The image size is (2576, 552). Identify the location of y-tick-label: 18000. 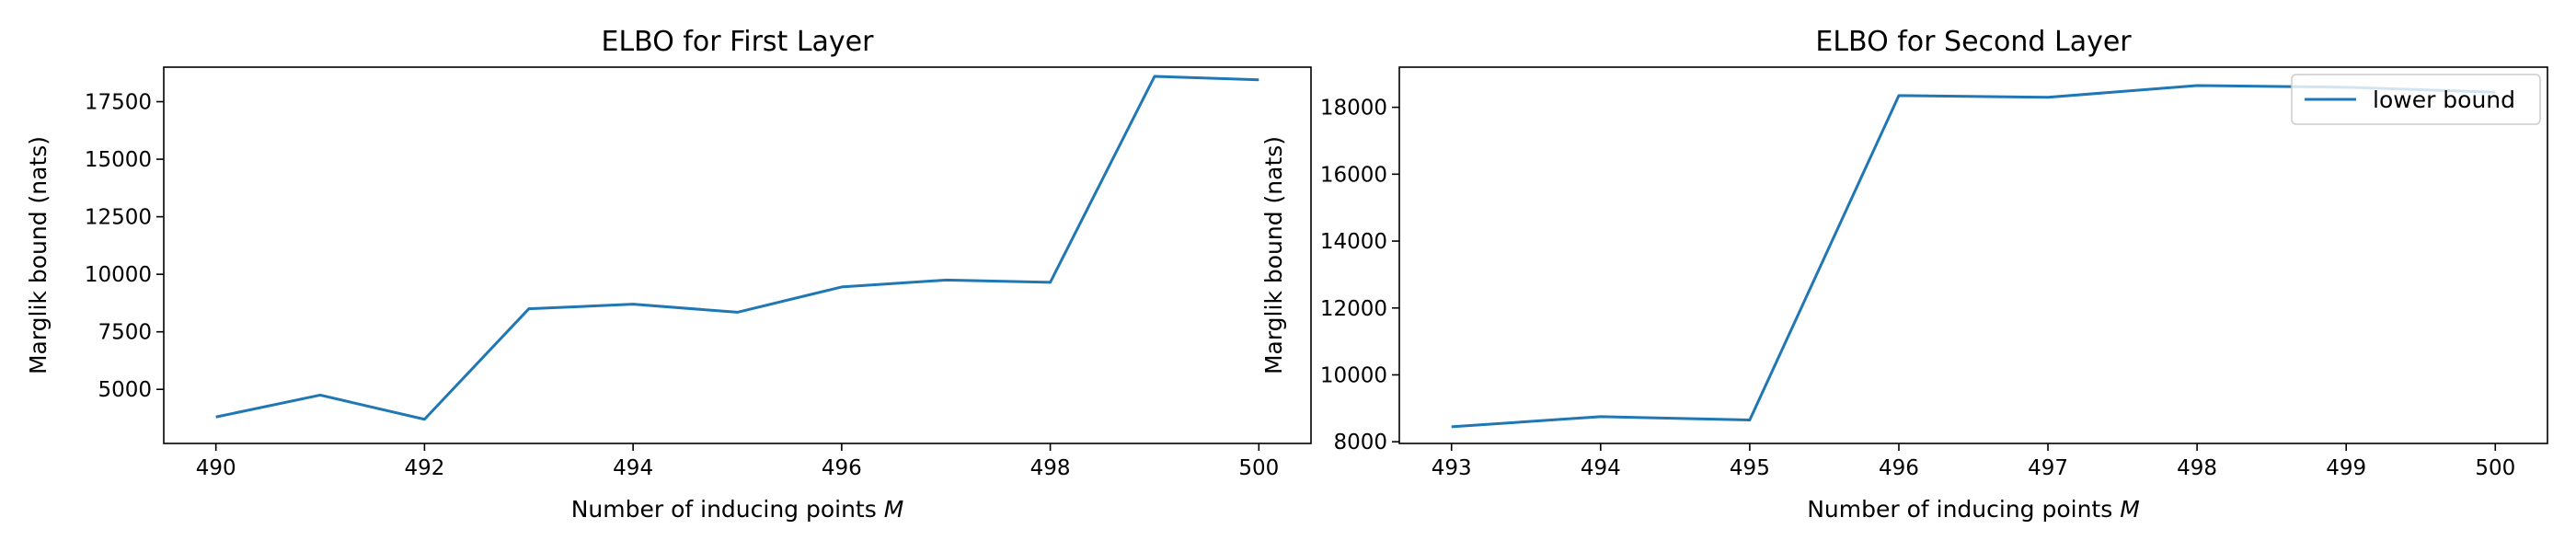
(1353, 109).